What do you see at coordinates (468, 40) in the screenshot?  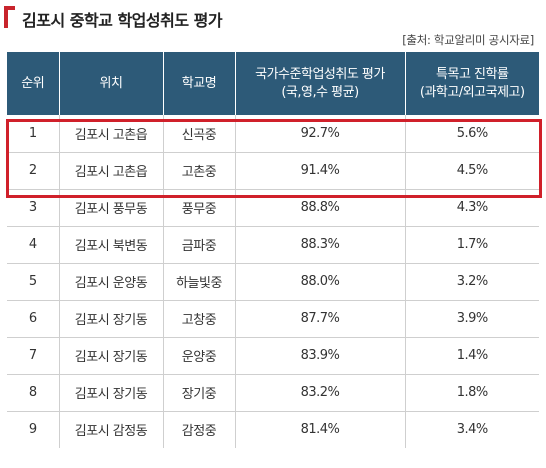 I see `source-note: [출처: 학교알리미 공시자료]` at bounding box center [468, 40].